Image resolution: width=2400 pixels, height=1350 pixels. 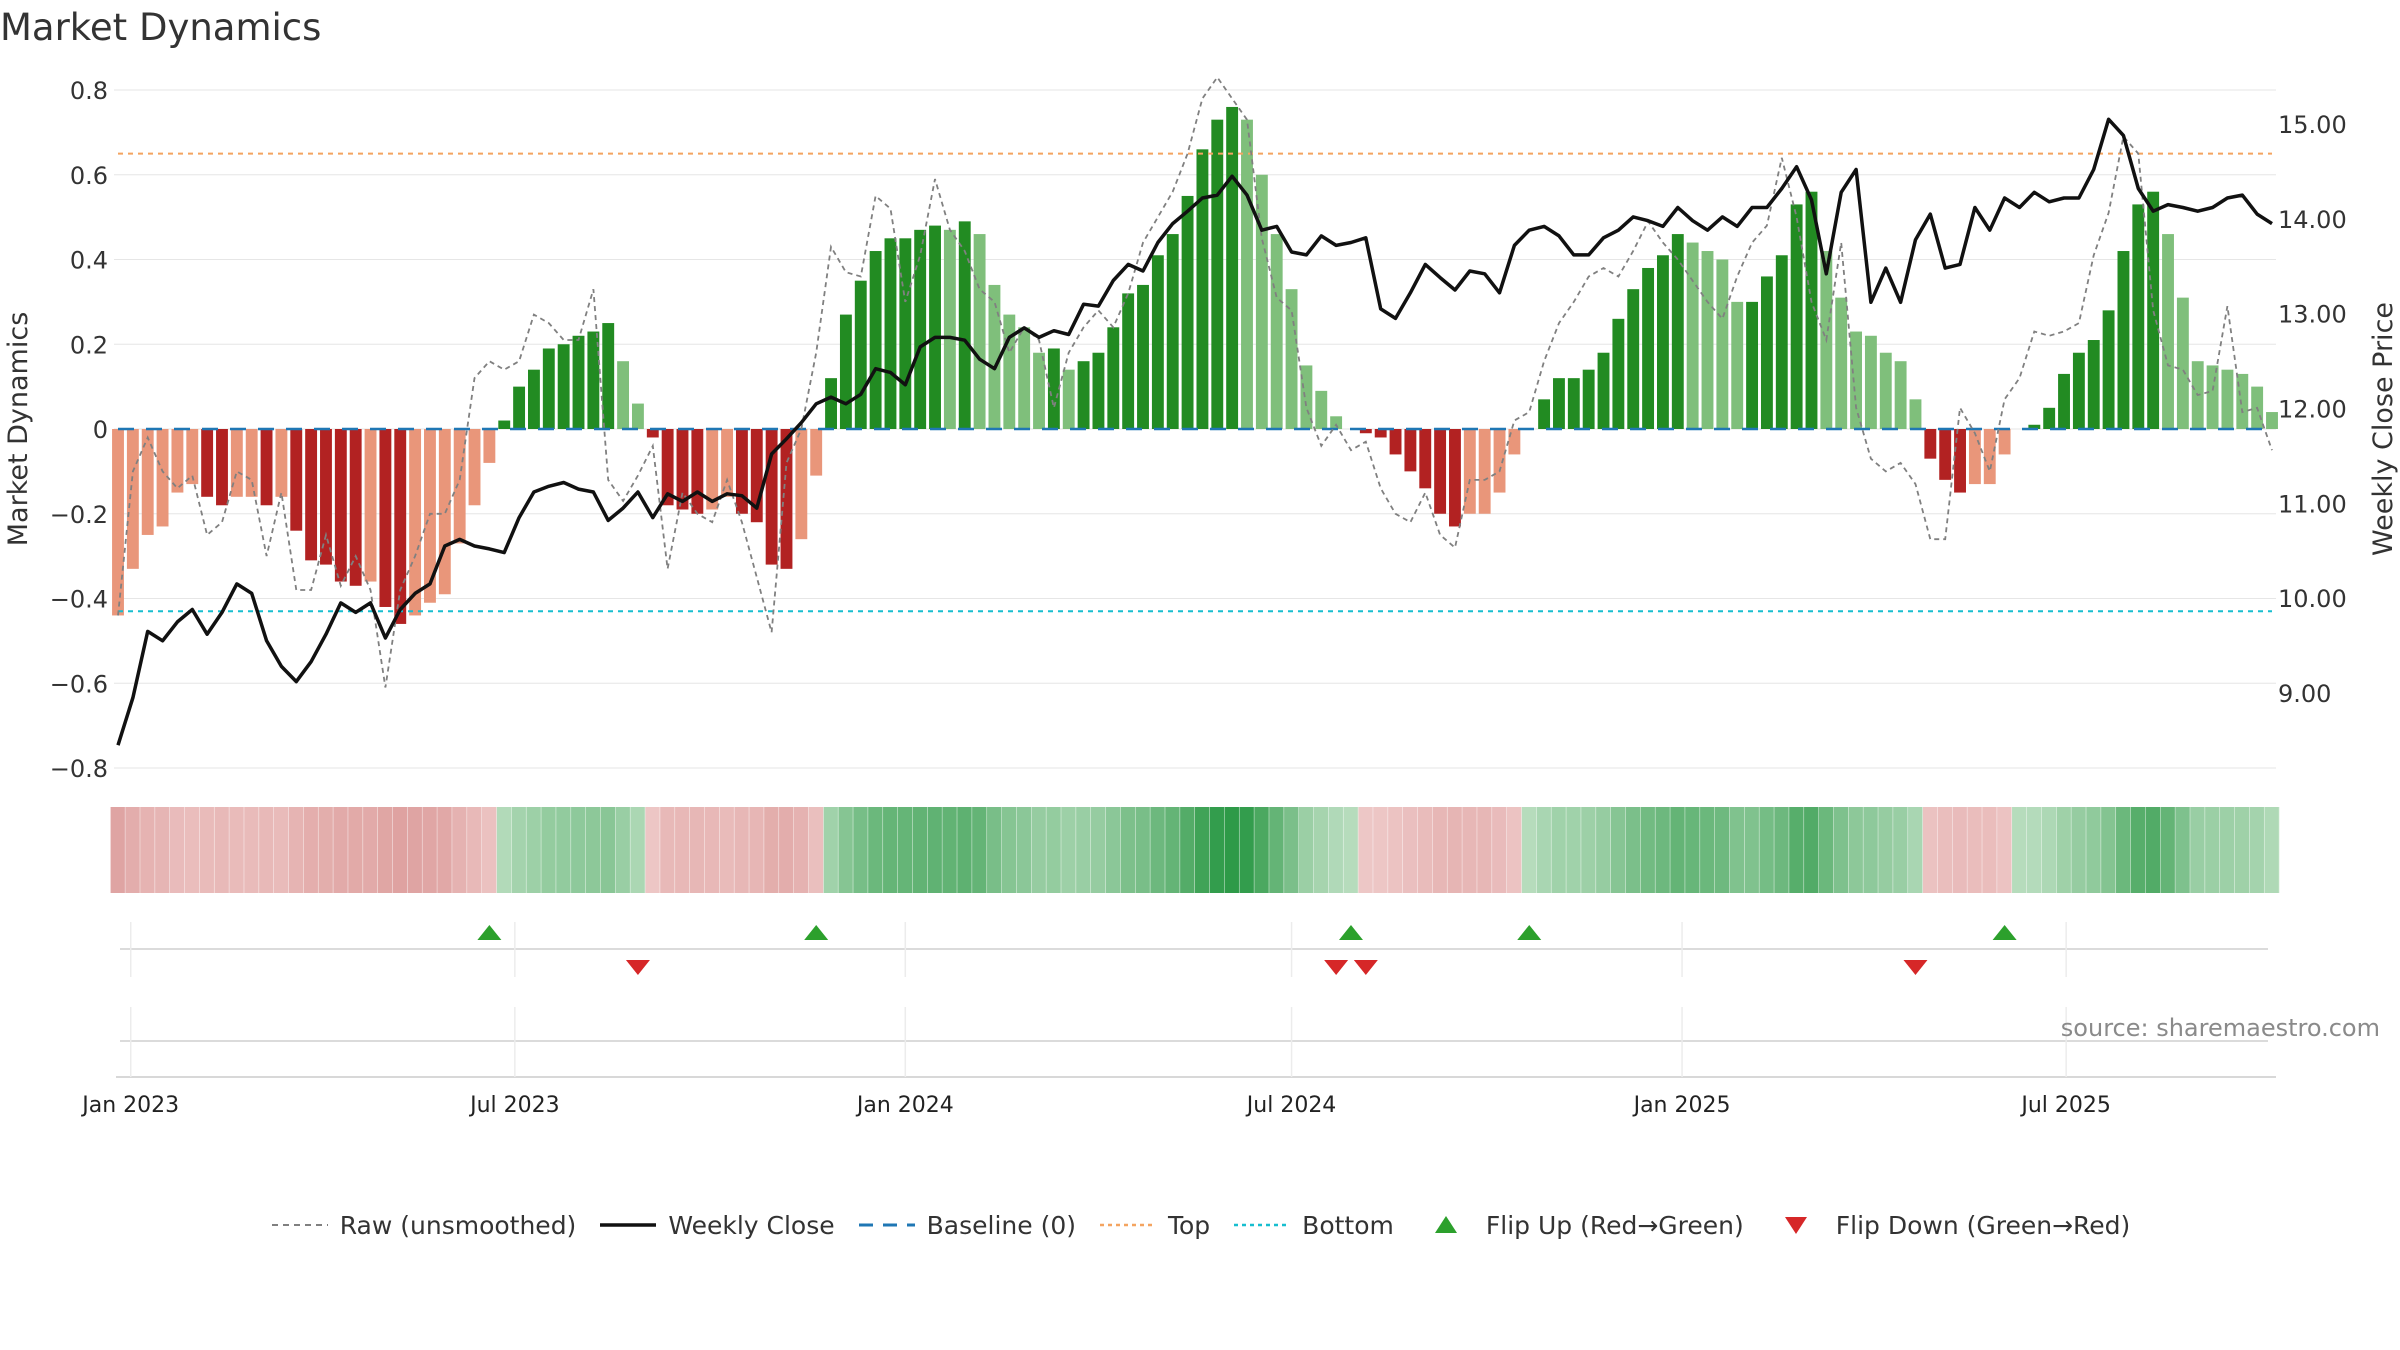 I want to click on legend-item-bottom: Bottom, so click(x=1313, y=1225).